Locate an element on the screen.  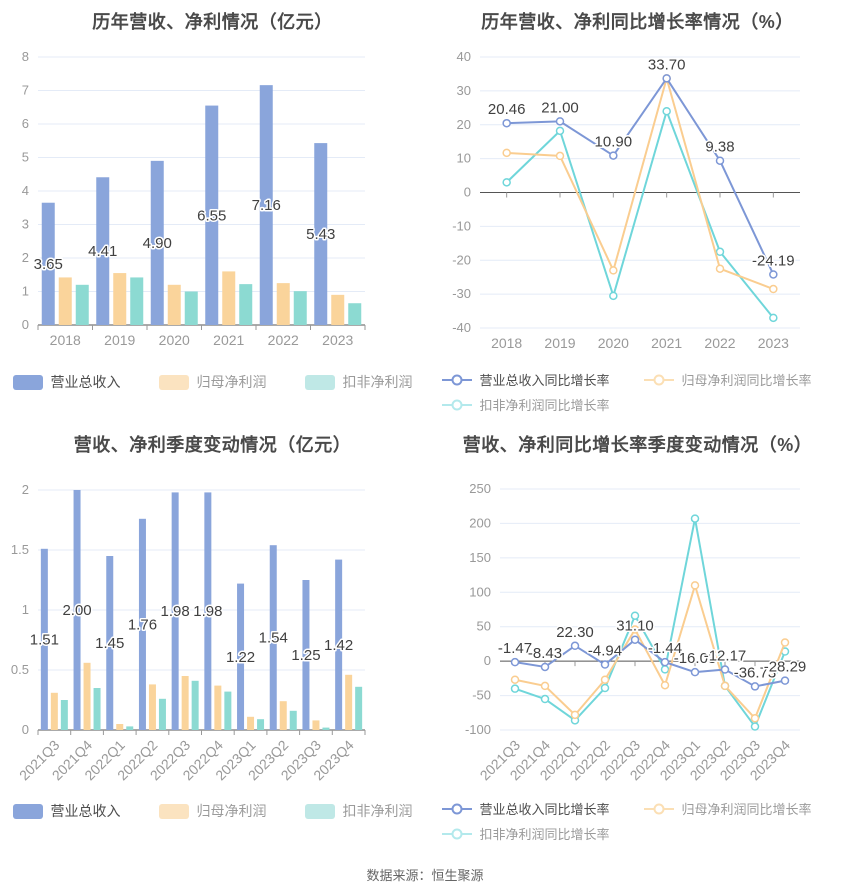
bar-value-label: 1.45 is located at coordinates (109, 643).